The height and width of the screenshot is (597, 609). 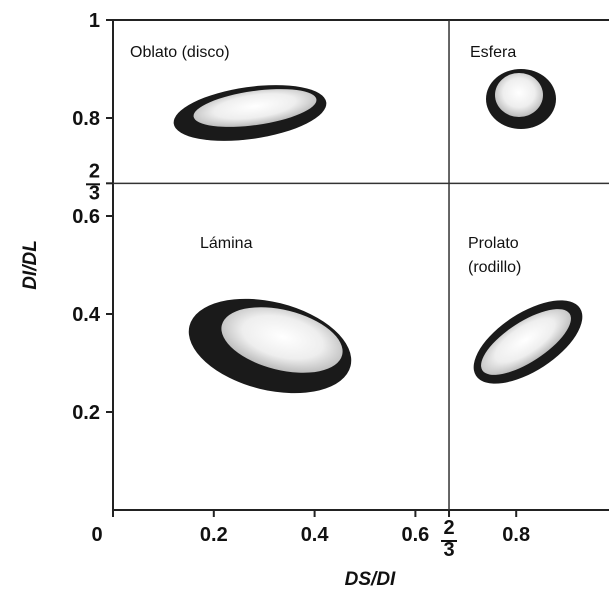 What do you see at coordinates (493, 243) in the screenshot?
I see `region-label: Prolato` at bounding box center [493, 243].